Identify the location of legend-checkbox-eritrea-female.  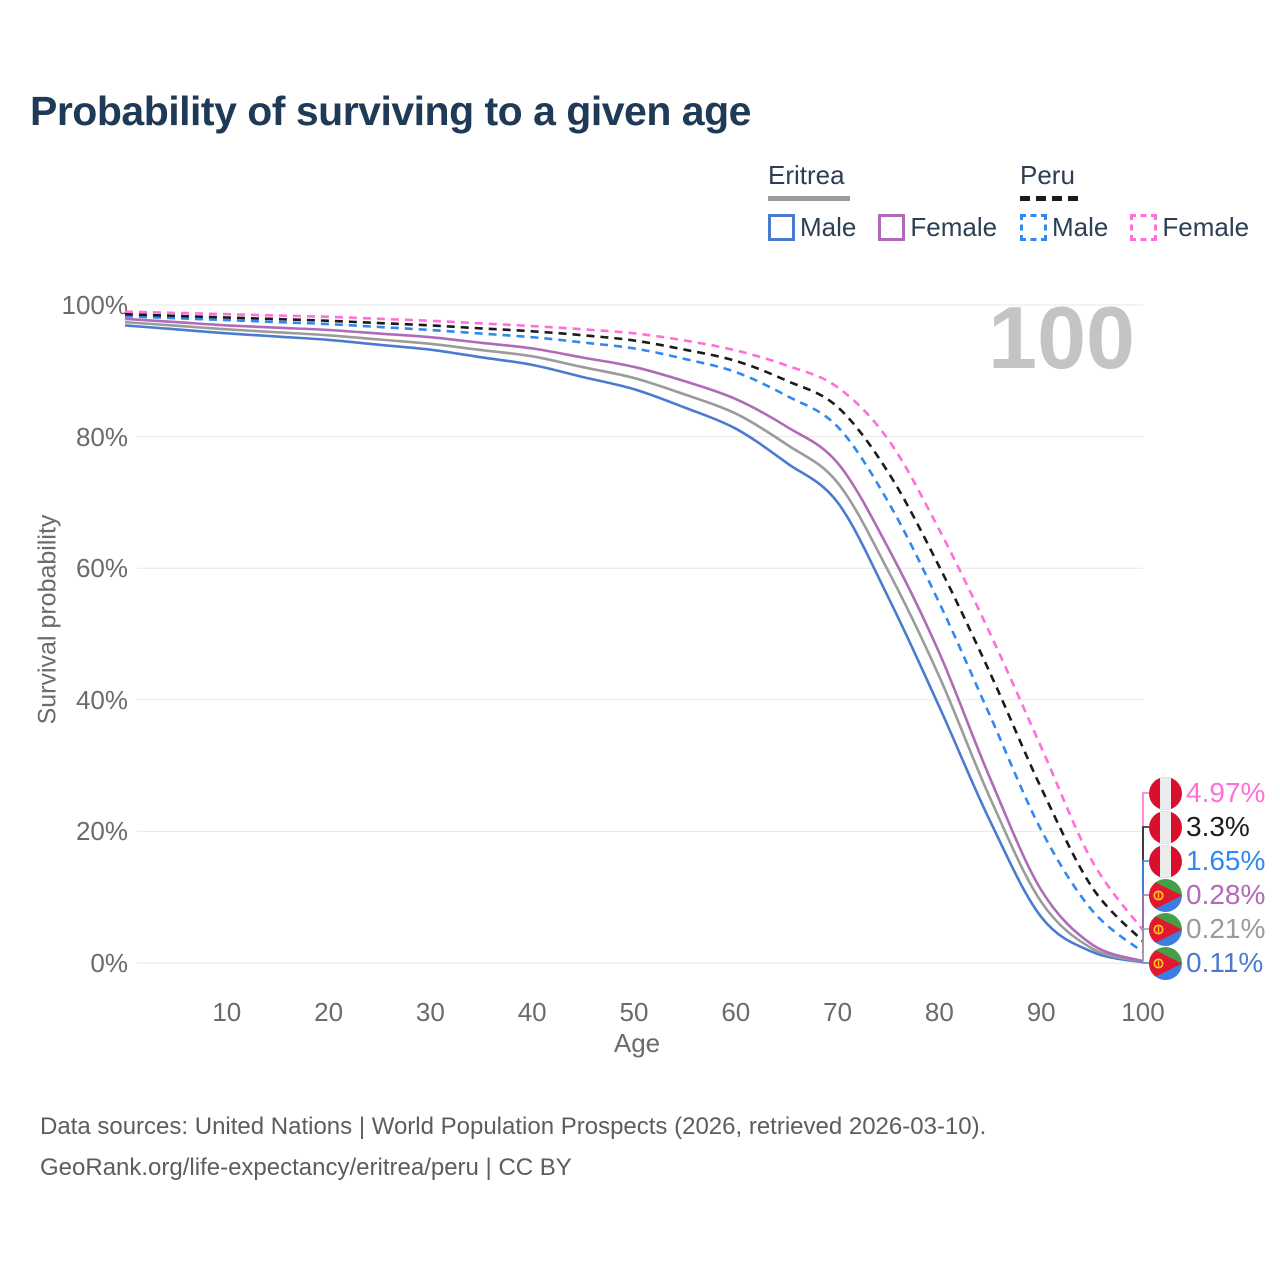
(892, 227).